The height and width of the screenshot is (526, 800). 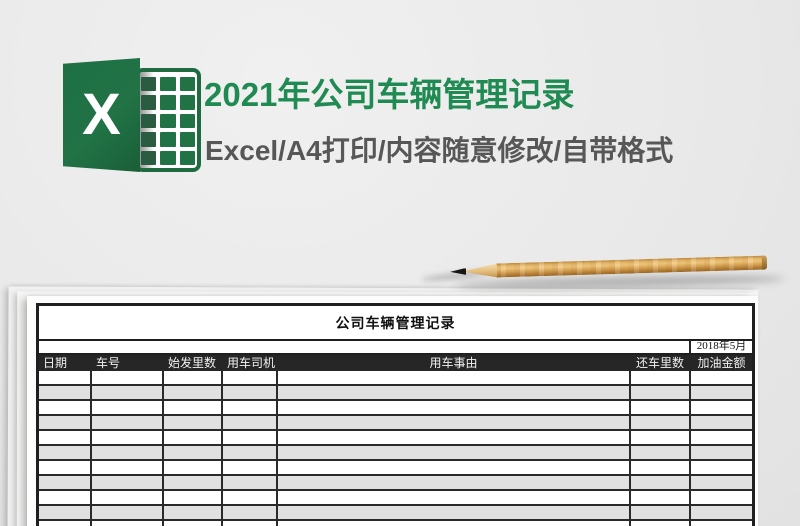 I want to click on excel-x-sheet-icon: X, so click(x=101, y=115).